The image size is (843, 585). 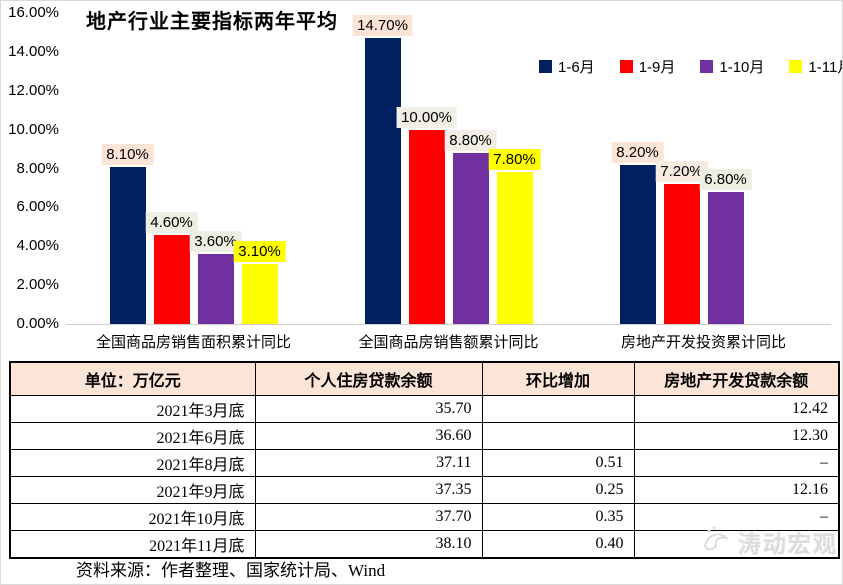 I want to click on table-header-row: 单位：万亿元 个人住房贷款余额 环比增加 房地产开发贷款余额, so click(x=424, y=378).